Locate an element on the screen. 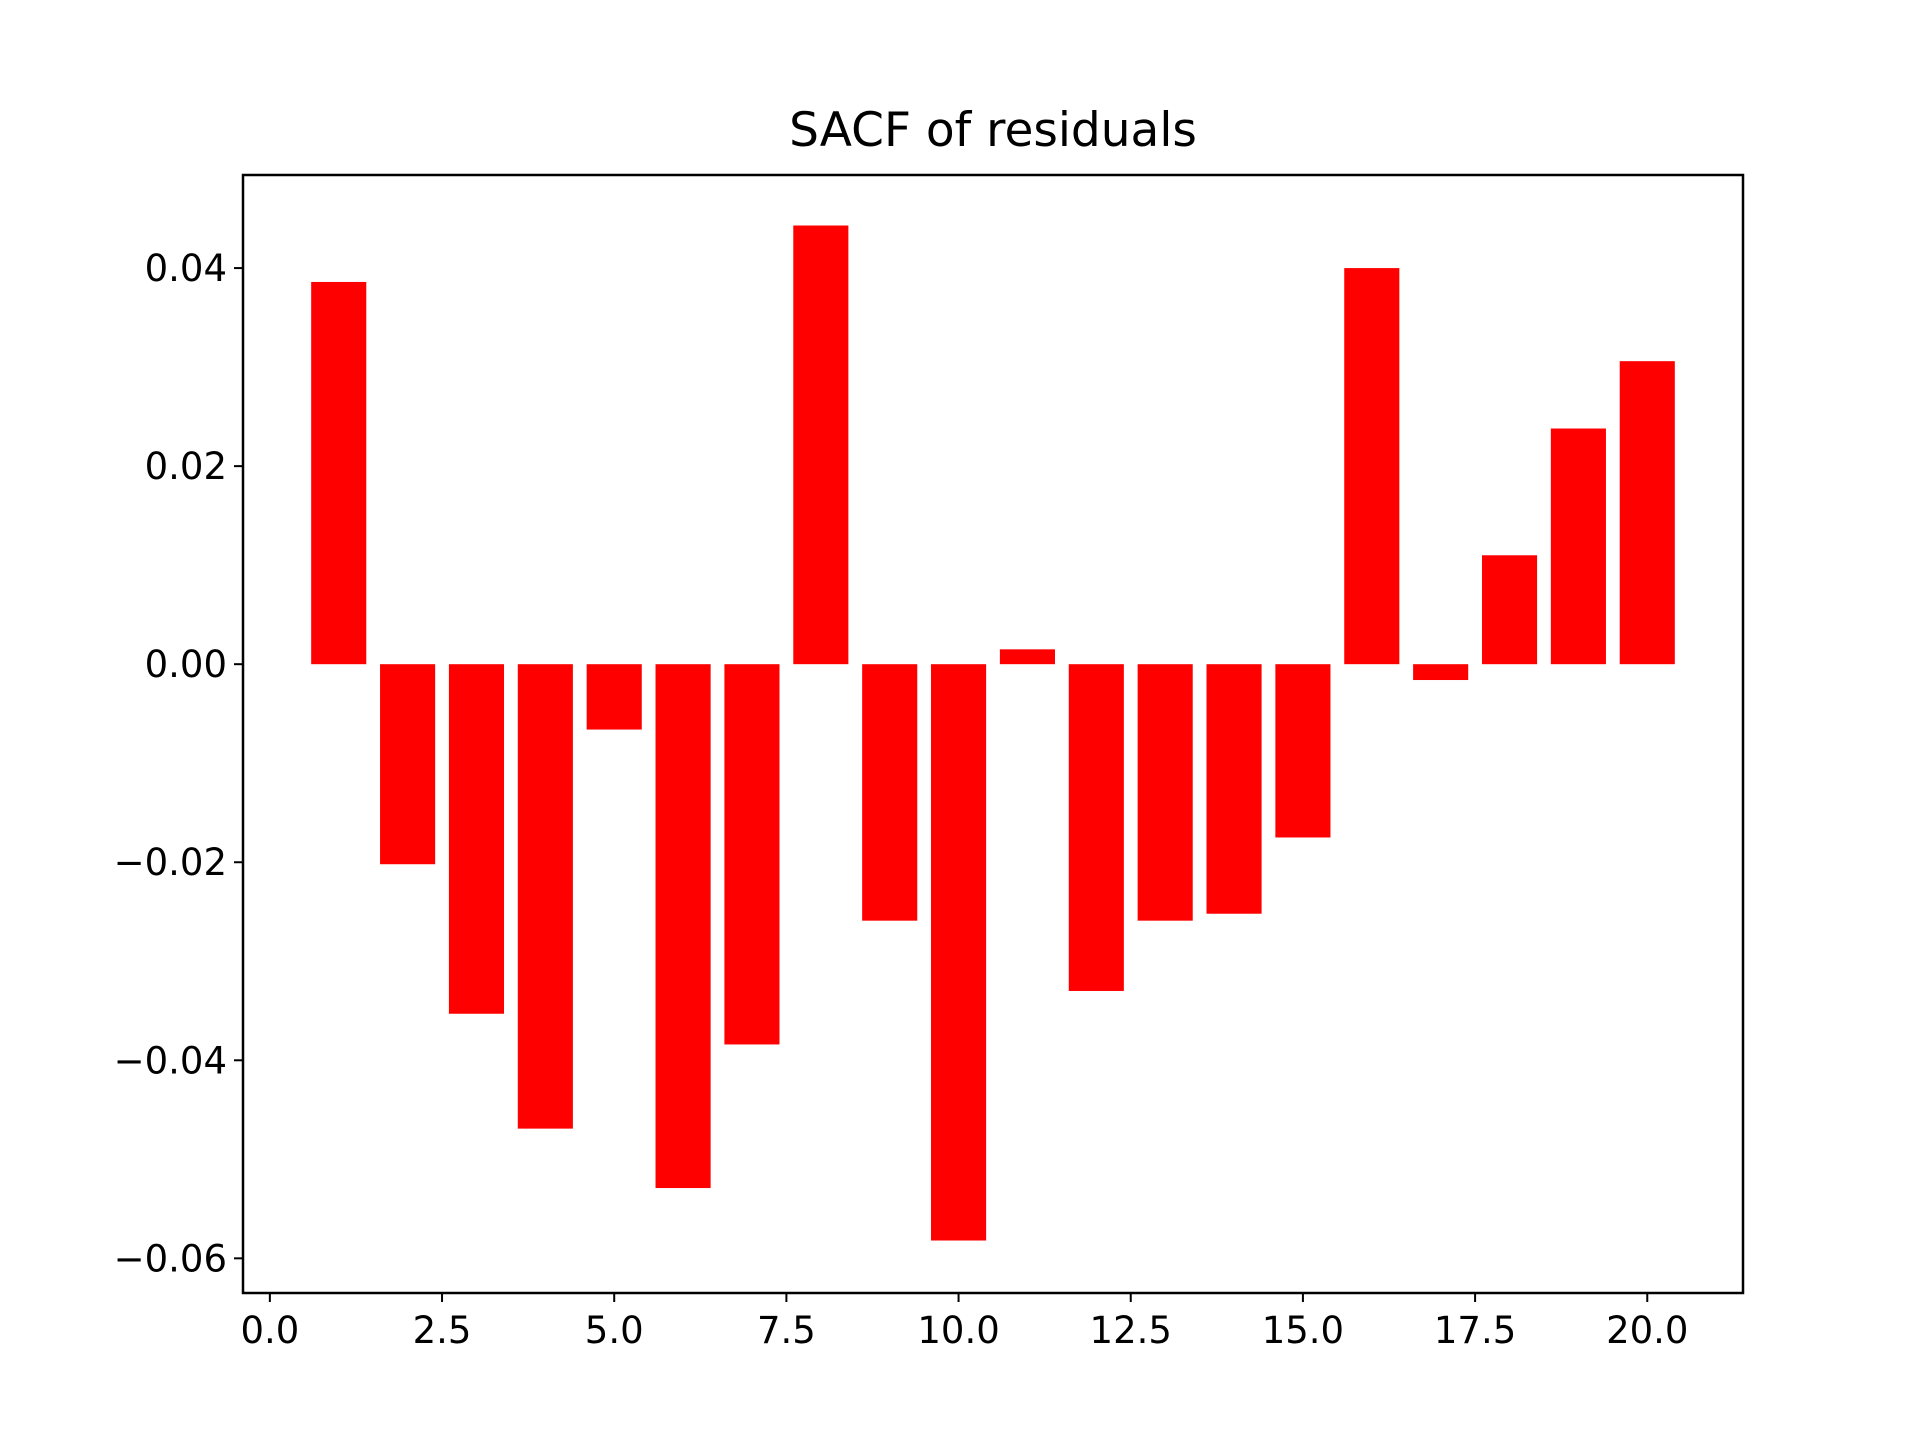 This screenshot has width=1920, height=1440. x-tick-label: 17.5 is located at coordinates (1475, 1330).